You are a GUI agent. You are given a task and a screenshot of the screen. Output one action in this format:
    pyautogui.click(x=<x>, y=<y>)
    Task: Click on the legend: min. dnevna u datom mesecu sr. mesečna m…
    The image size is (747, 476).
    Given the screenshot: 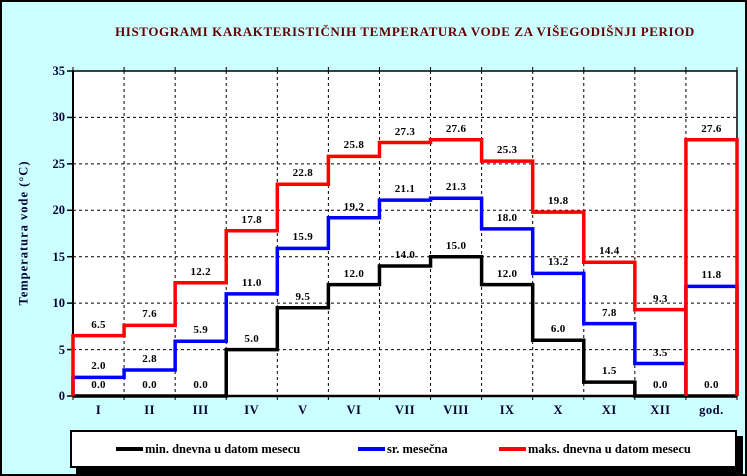 What is the action you would take?
    pyautogui.click(x=403, y=449)
    